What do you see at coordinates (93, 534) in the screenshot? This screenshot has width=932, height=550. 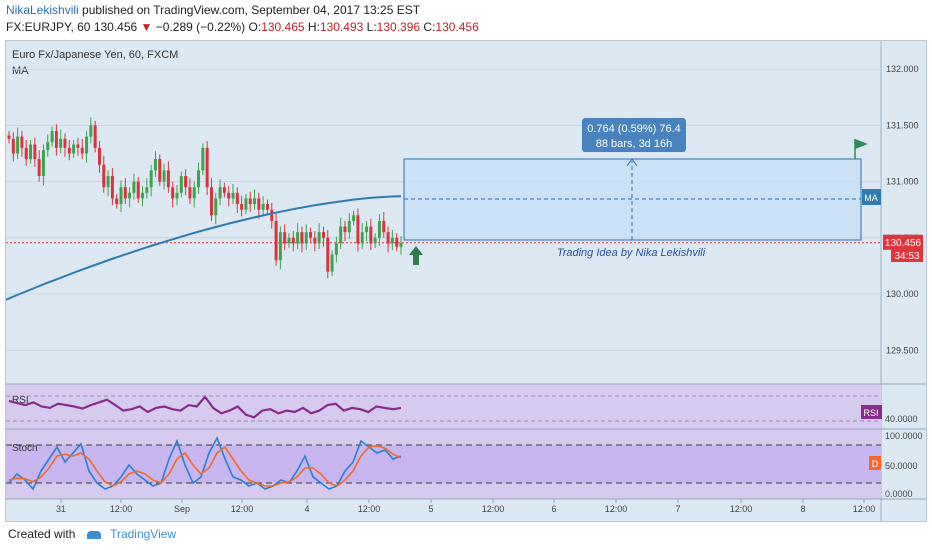 I see `tradingview-logo-icon` at bounding box center [93, 534].